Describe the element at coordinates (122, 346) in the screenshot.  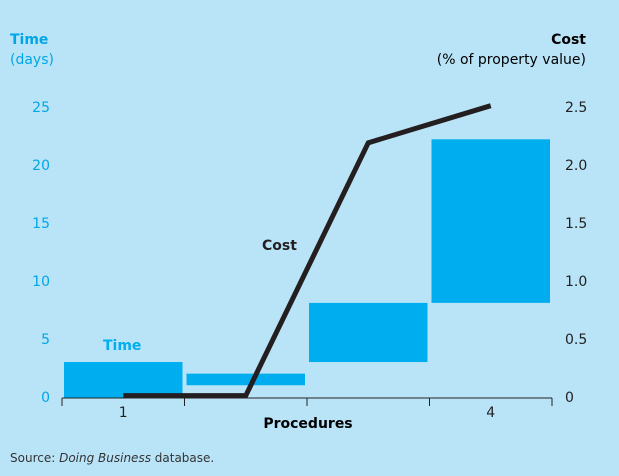
I see `series-label: Time` at that location.